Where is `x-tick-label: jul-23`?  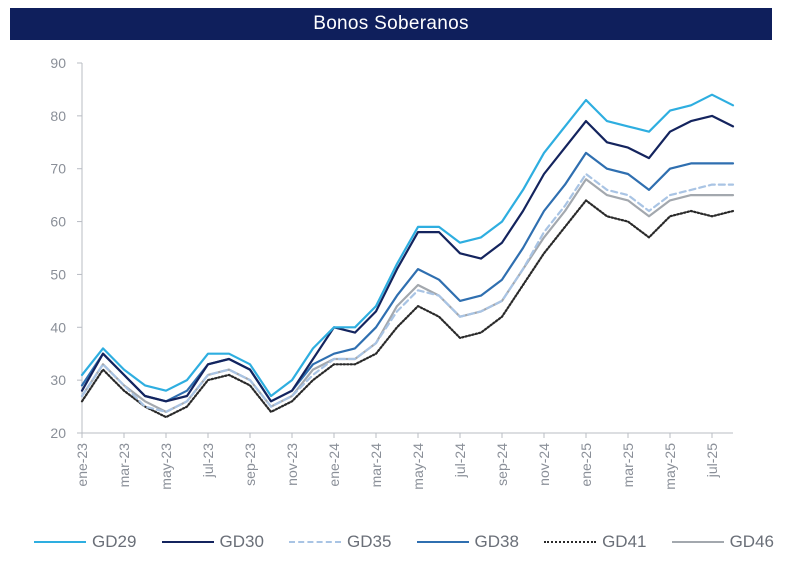
x-tick-label: jul-23 is located at coordinates (208, 460).